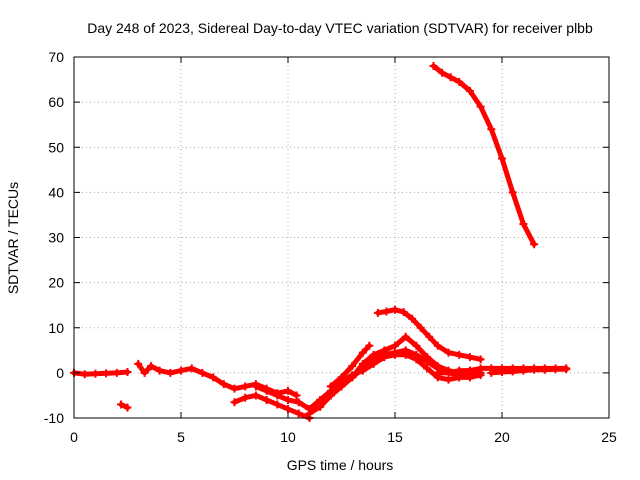  I want to click on x-tick-label: 15, so click(395, 437).